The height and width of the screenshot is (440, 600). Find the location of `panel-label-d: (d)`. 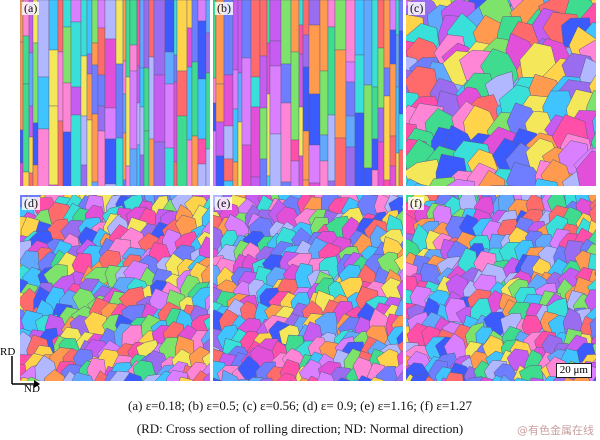

panel-label-d: (d) is located at coordinates (31, 203).